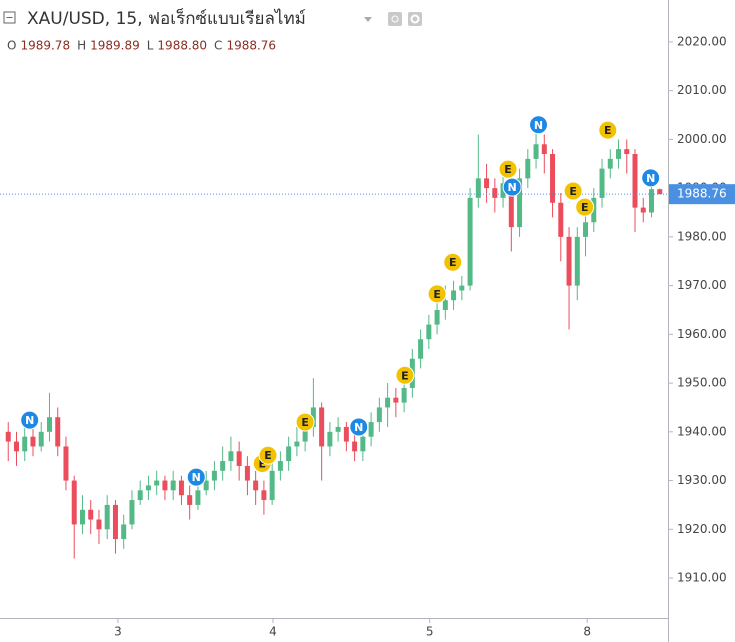  Describe the element at coordinates (415, 19) in the screenshot. I see `settings-button` at that location.